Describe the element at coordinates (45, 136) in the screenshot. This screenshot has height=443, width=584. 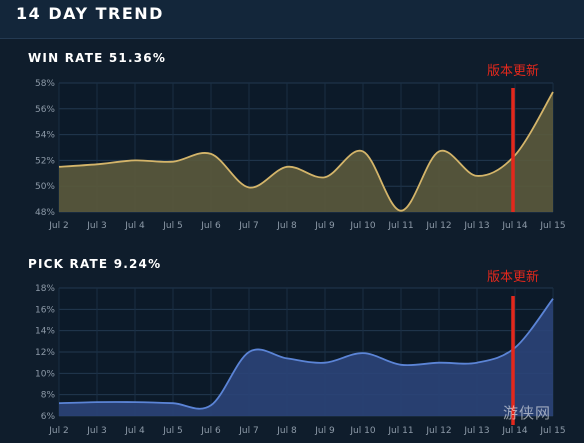
I see `y-tick-label: 54%` at that location.